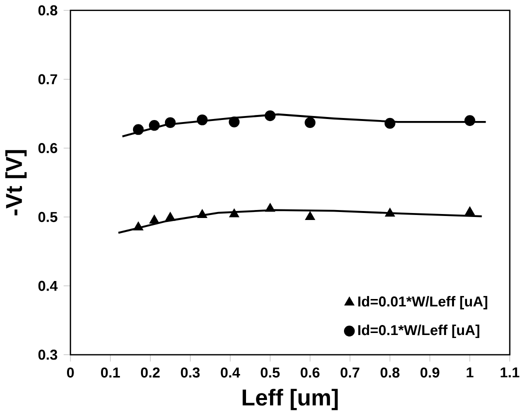 The height and width of the screenshot is (415, 525). I want to click on y-tick-label: 0.6, so click(48, 147).